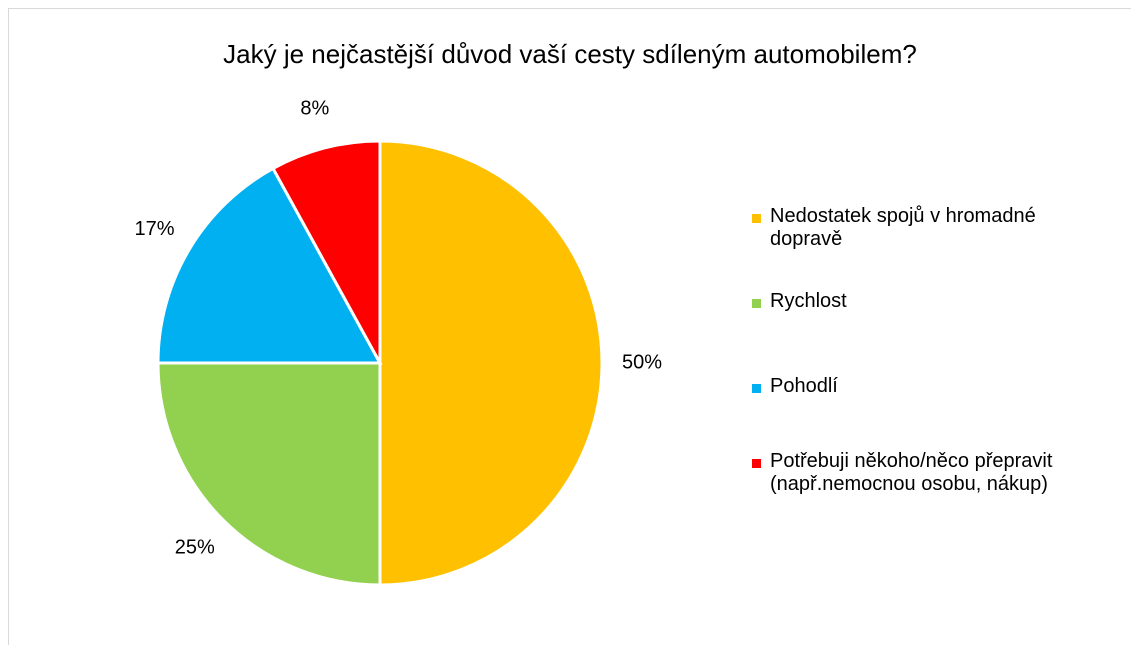 The height and width of the screenshot is (645, 1131). Describe the element at coordinates (808, 301) in the screenshot. I see `legend-label: Rychlost` at that location.